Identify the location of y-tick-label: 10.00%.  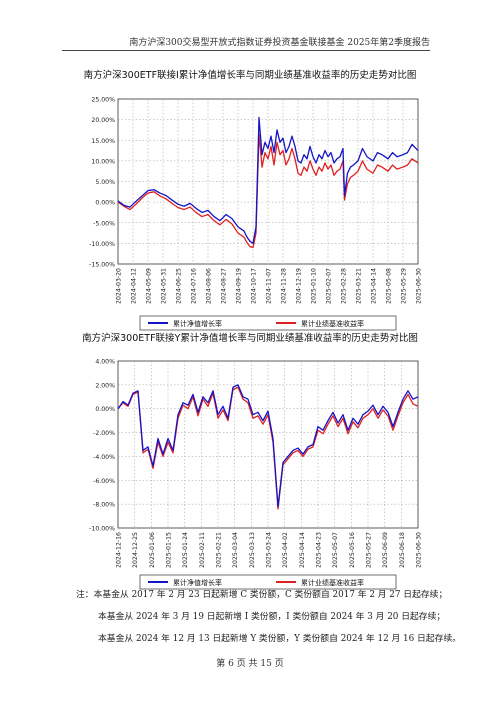
(103, 161).